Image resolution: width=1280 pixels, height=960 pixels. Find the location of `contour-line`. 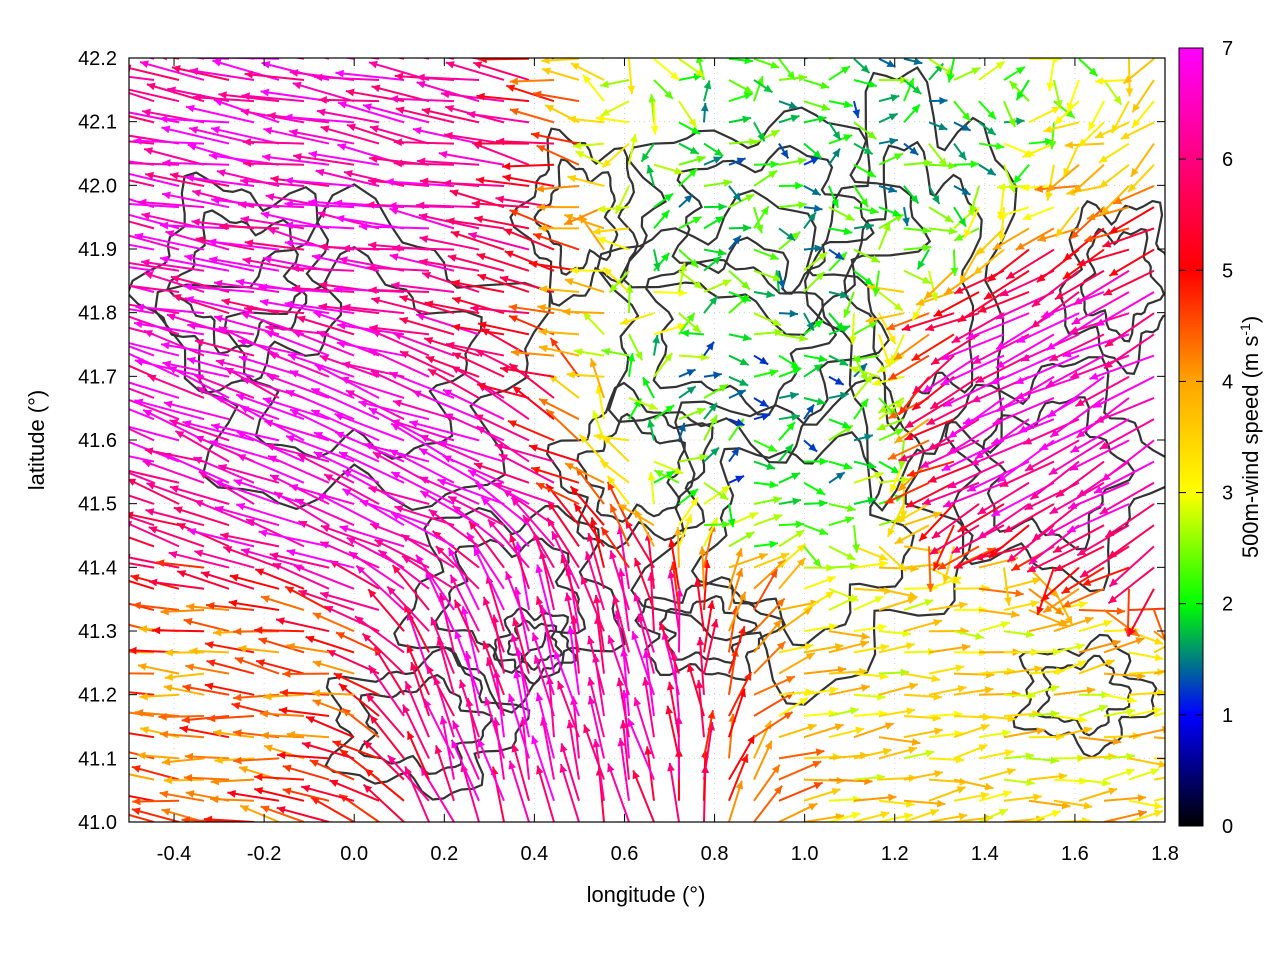

contour-line is located at coordinates (741, 326).